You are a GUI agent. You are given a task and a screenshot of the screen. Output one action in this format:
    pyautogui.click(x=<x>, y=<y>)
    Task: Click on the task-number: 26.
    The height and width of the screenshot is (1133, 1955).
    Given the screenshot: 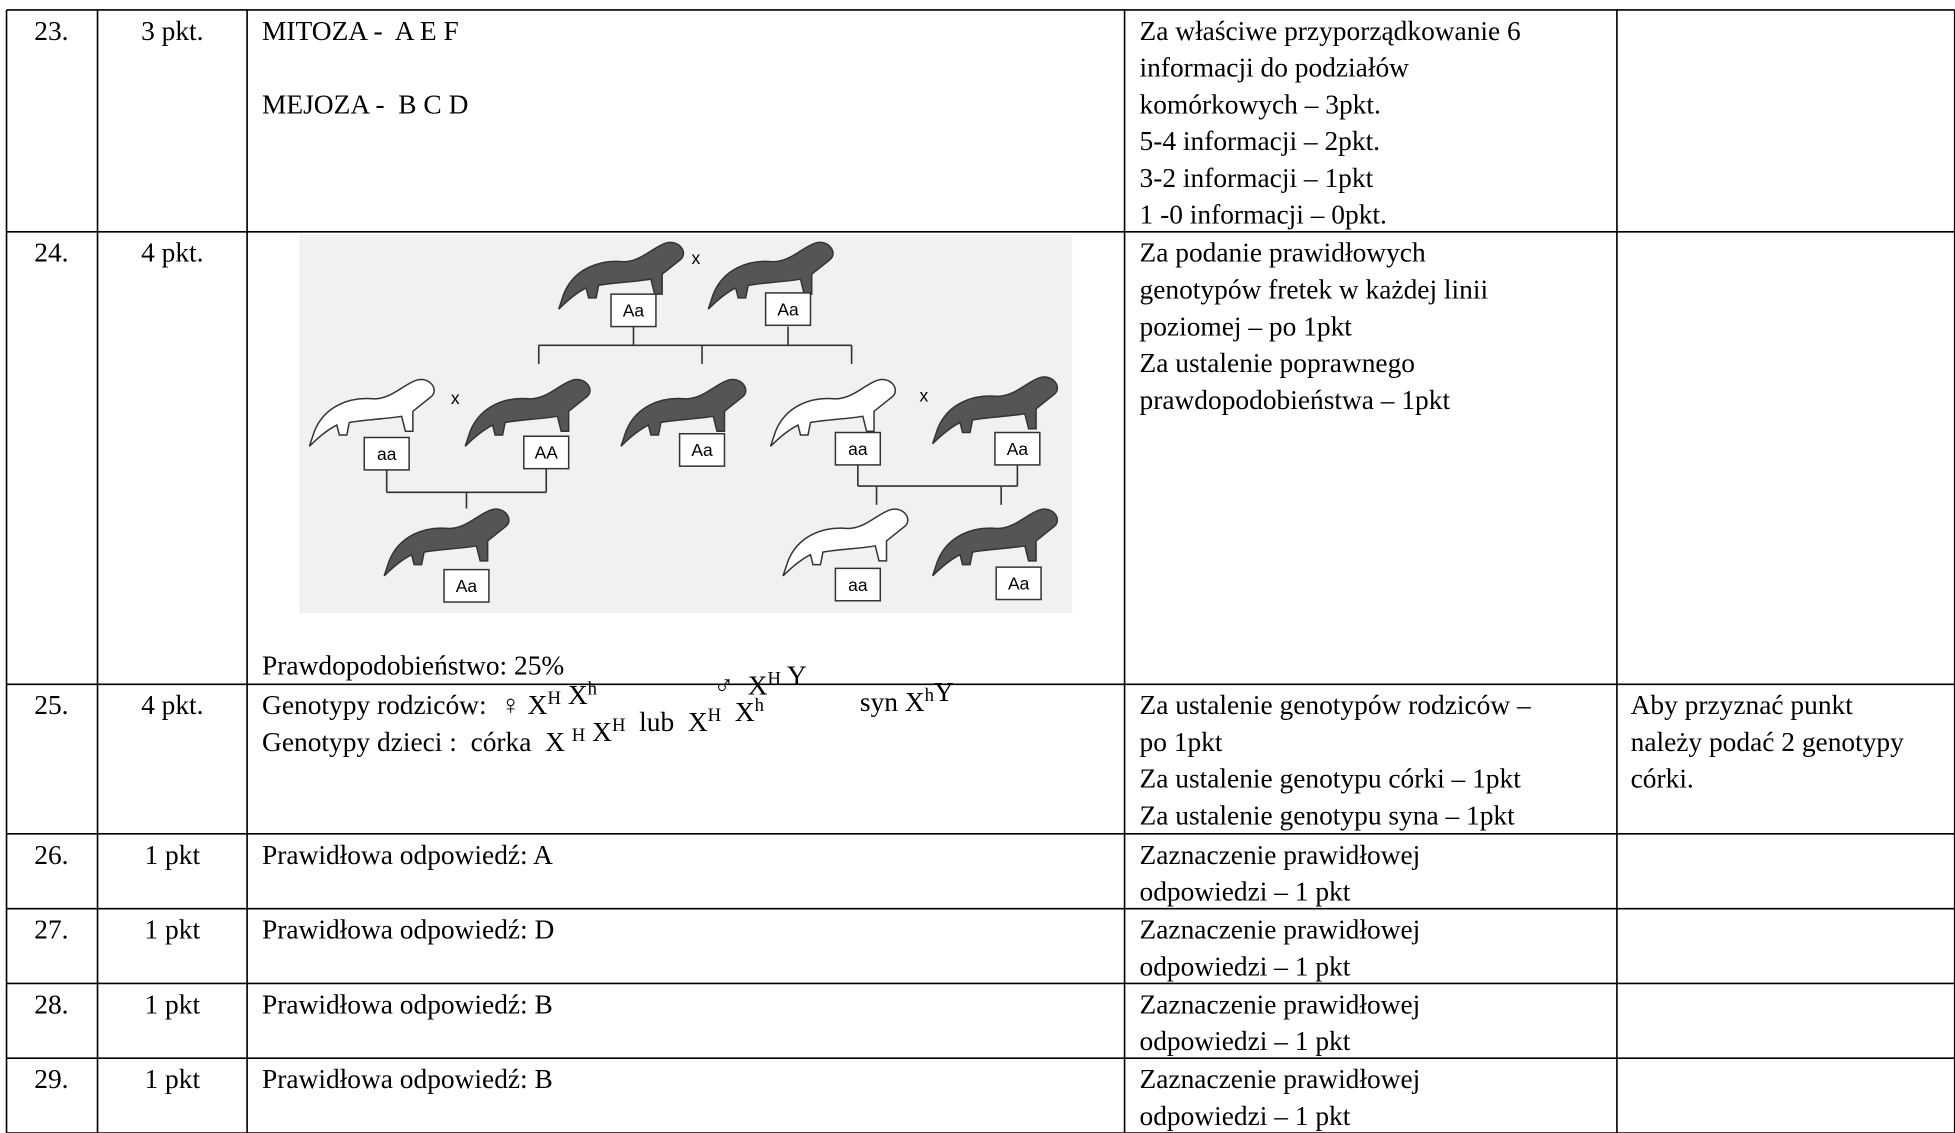 What is the action you would take?
    pyautogui.click(x=51, y=855)
    